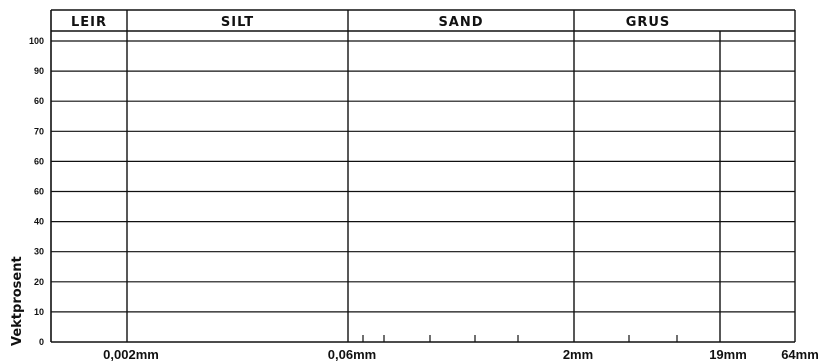 Image resolution: width=822 pixels, height=362 pixels. Describe the element at coordinates (41, 342) in the screenshot. I see `y-tick-label-0: 0` at that location.